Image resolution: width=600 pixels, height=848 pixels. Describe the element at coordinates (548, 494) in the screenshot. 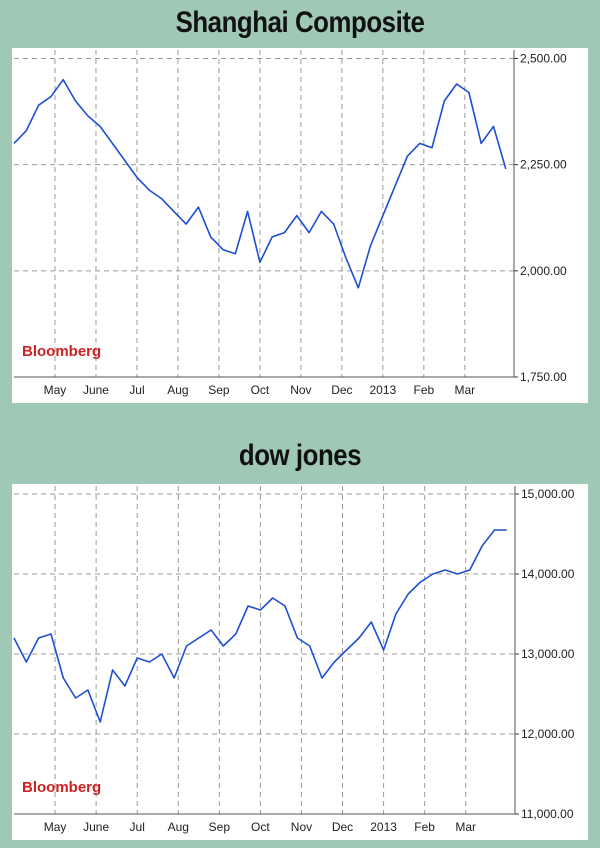

I see `y-tick-label: 15,000.00` at that location.